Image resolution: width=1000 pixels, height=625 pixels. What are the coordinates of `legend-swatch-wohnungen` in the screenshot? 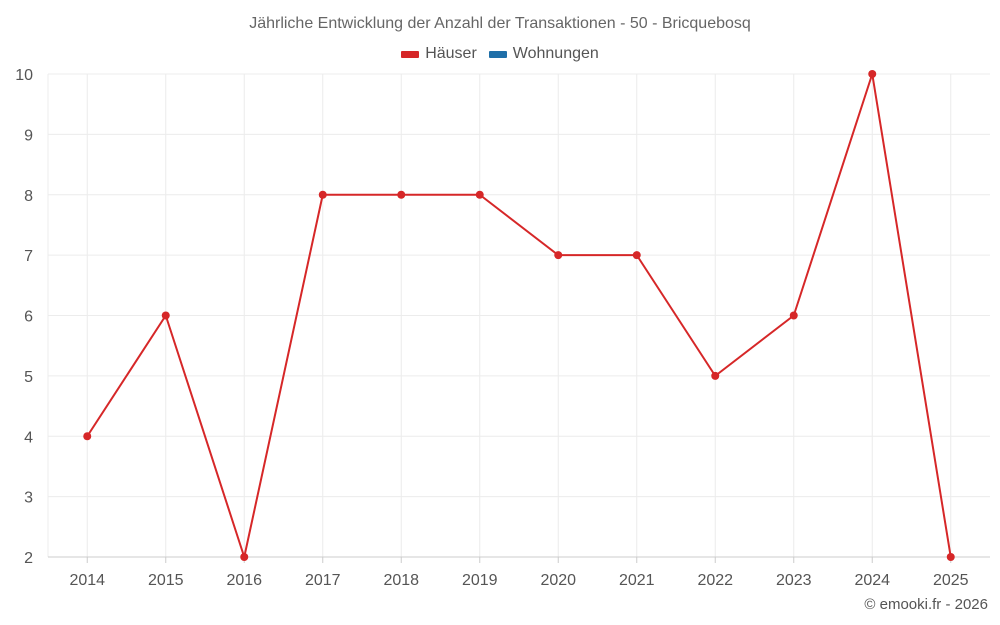 It's located at (497, 54).